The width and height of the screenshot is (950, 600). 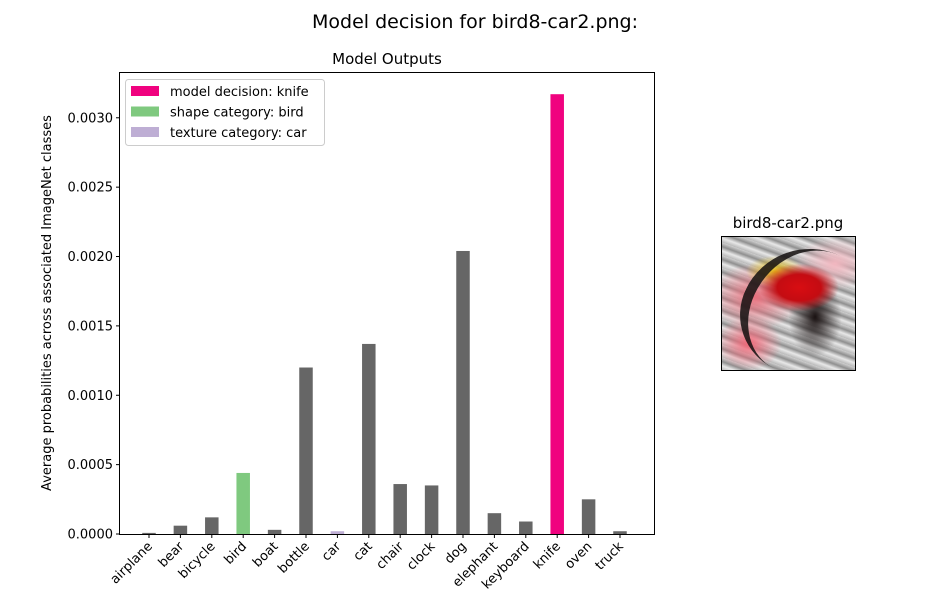 What do you see at coordinates (145, 132) in the screenshot?
I see `legend-swatch-texture` at bounding box center [145, 132].